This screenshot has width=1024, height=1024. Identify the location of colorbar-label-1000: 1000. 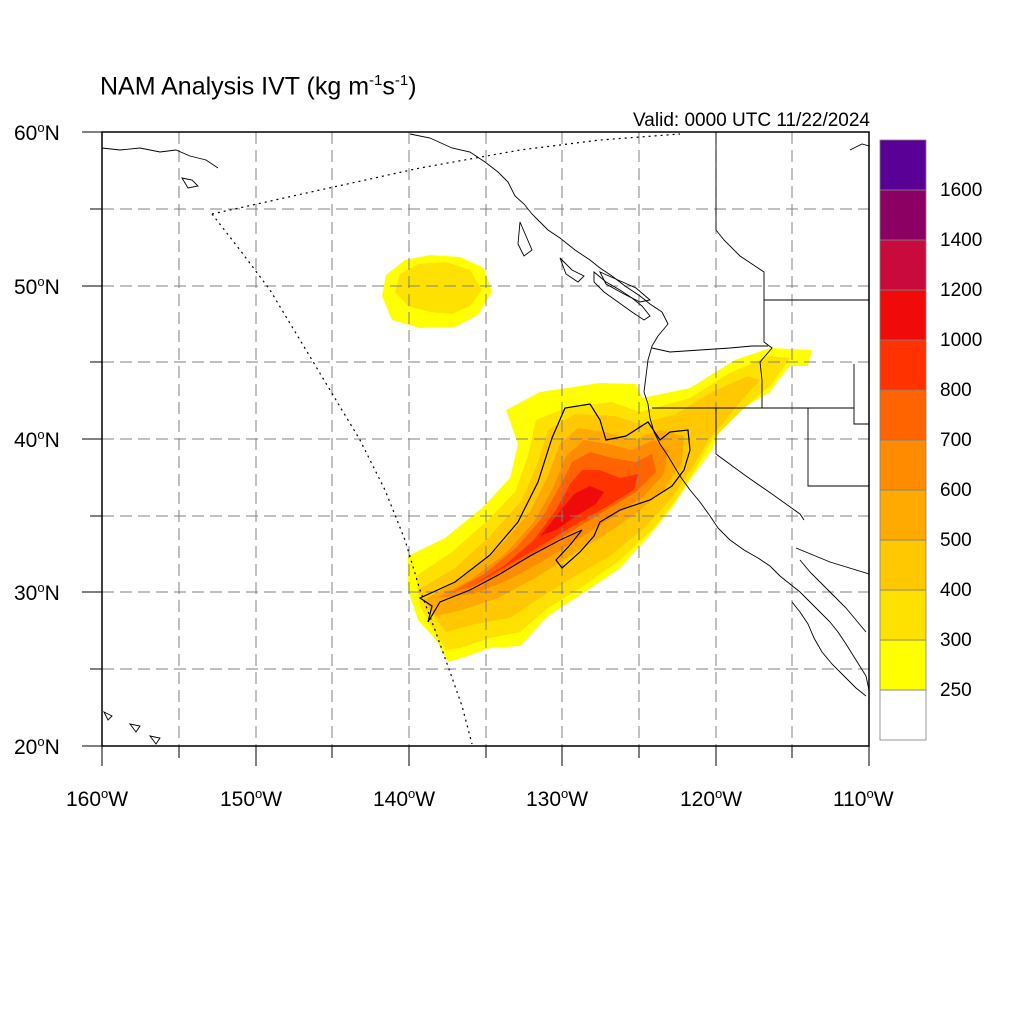
(961, 340).